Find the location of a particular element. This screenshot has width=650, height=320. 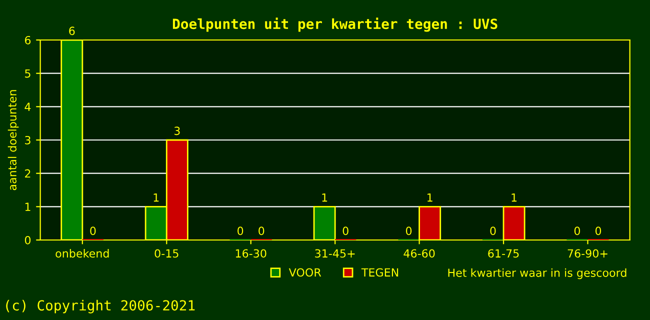

chart-title: Doelpunten uit per kwartier tegen : UVS is located at coordinates (335, 25).